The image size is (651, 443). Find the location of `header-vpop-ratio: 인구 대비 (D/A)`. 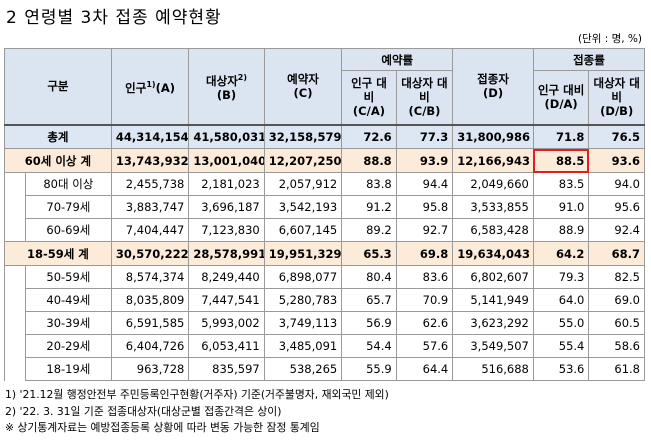

header-vpop-ratio: 인구 대비 (D/A) is located at coordinates (561, 97).